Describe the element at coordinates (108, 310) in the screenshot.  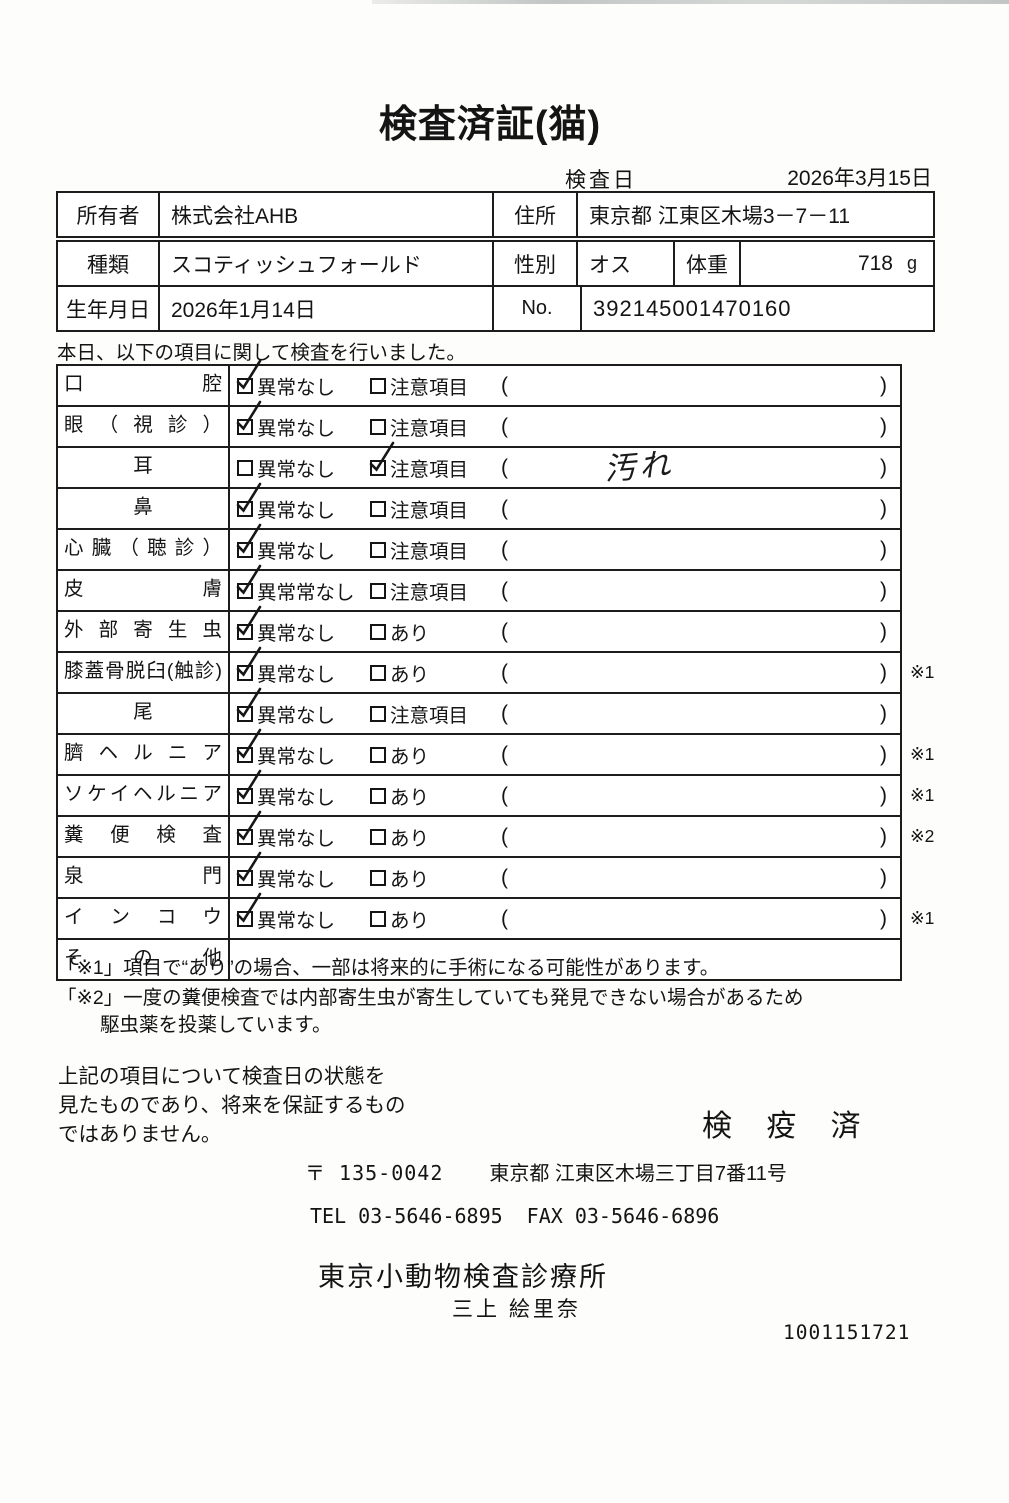
I see `birthdate-label: 生年月日` at that location.